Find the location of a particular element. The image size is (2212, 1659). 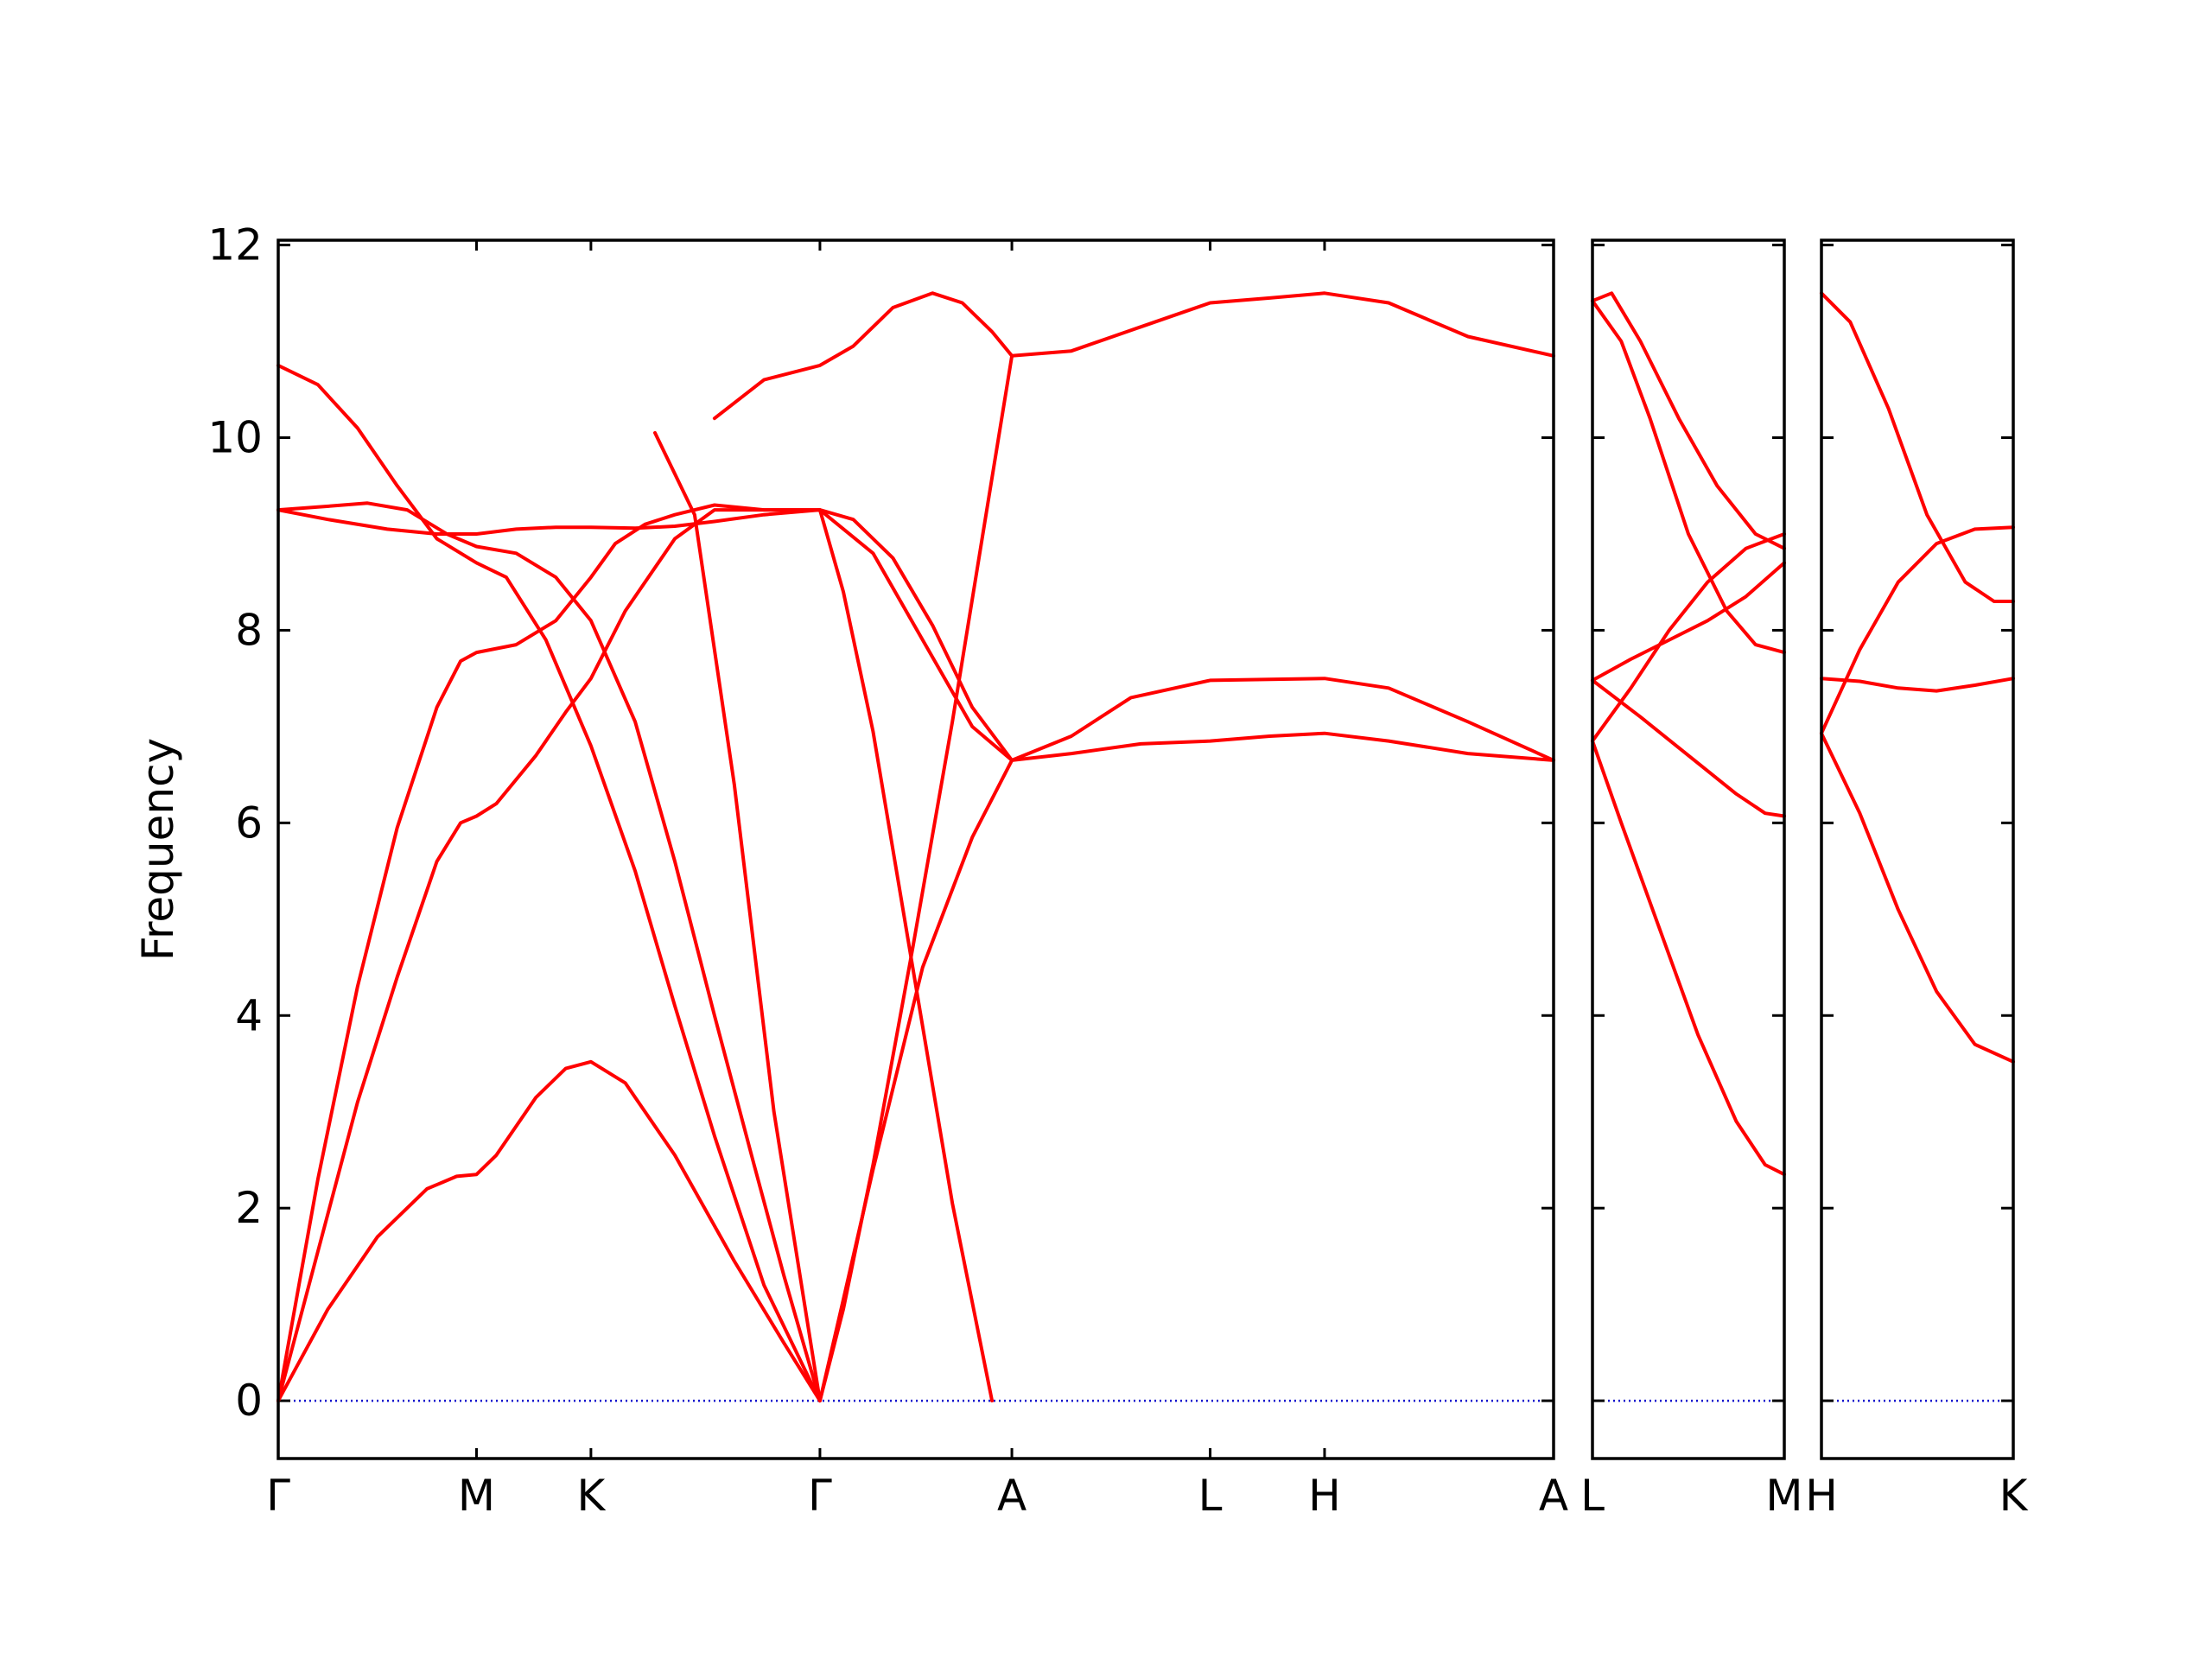

y-tick-label: 10 is located at coordinates (235, 437).